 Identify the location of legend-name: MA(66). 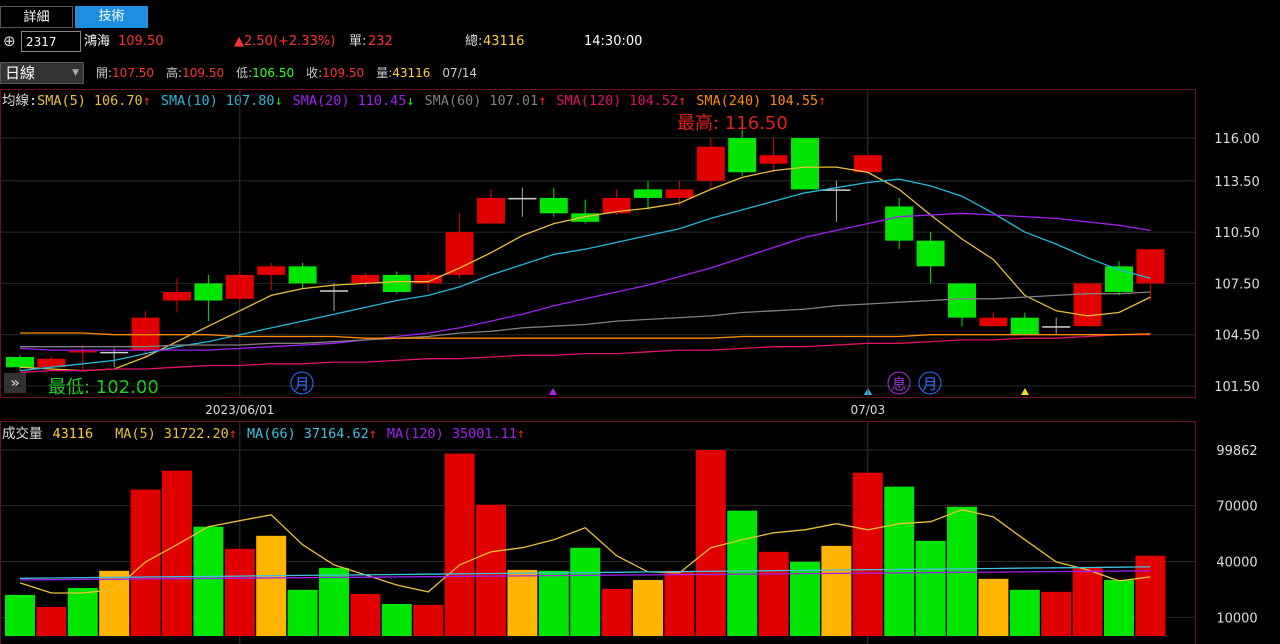
(271, 434).